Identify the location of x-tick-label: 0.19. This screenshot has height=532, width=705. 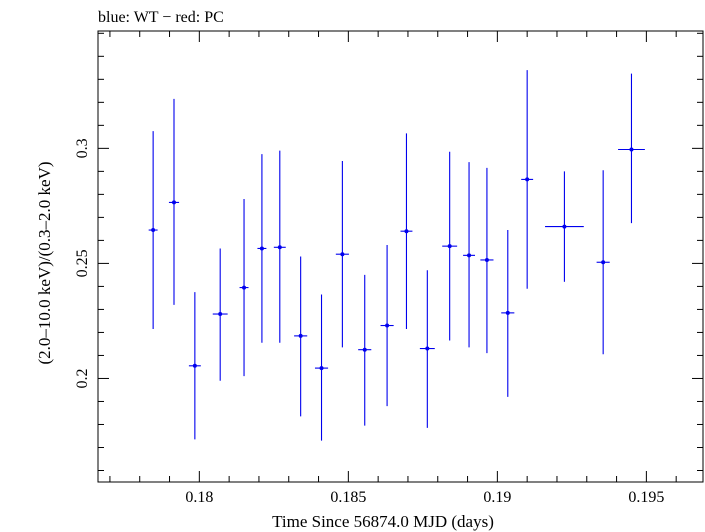
(497, 497).